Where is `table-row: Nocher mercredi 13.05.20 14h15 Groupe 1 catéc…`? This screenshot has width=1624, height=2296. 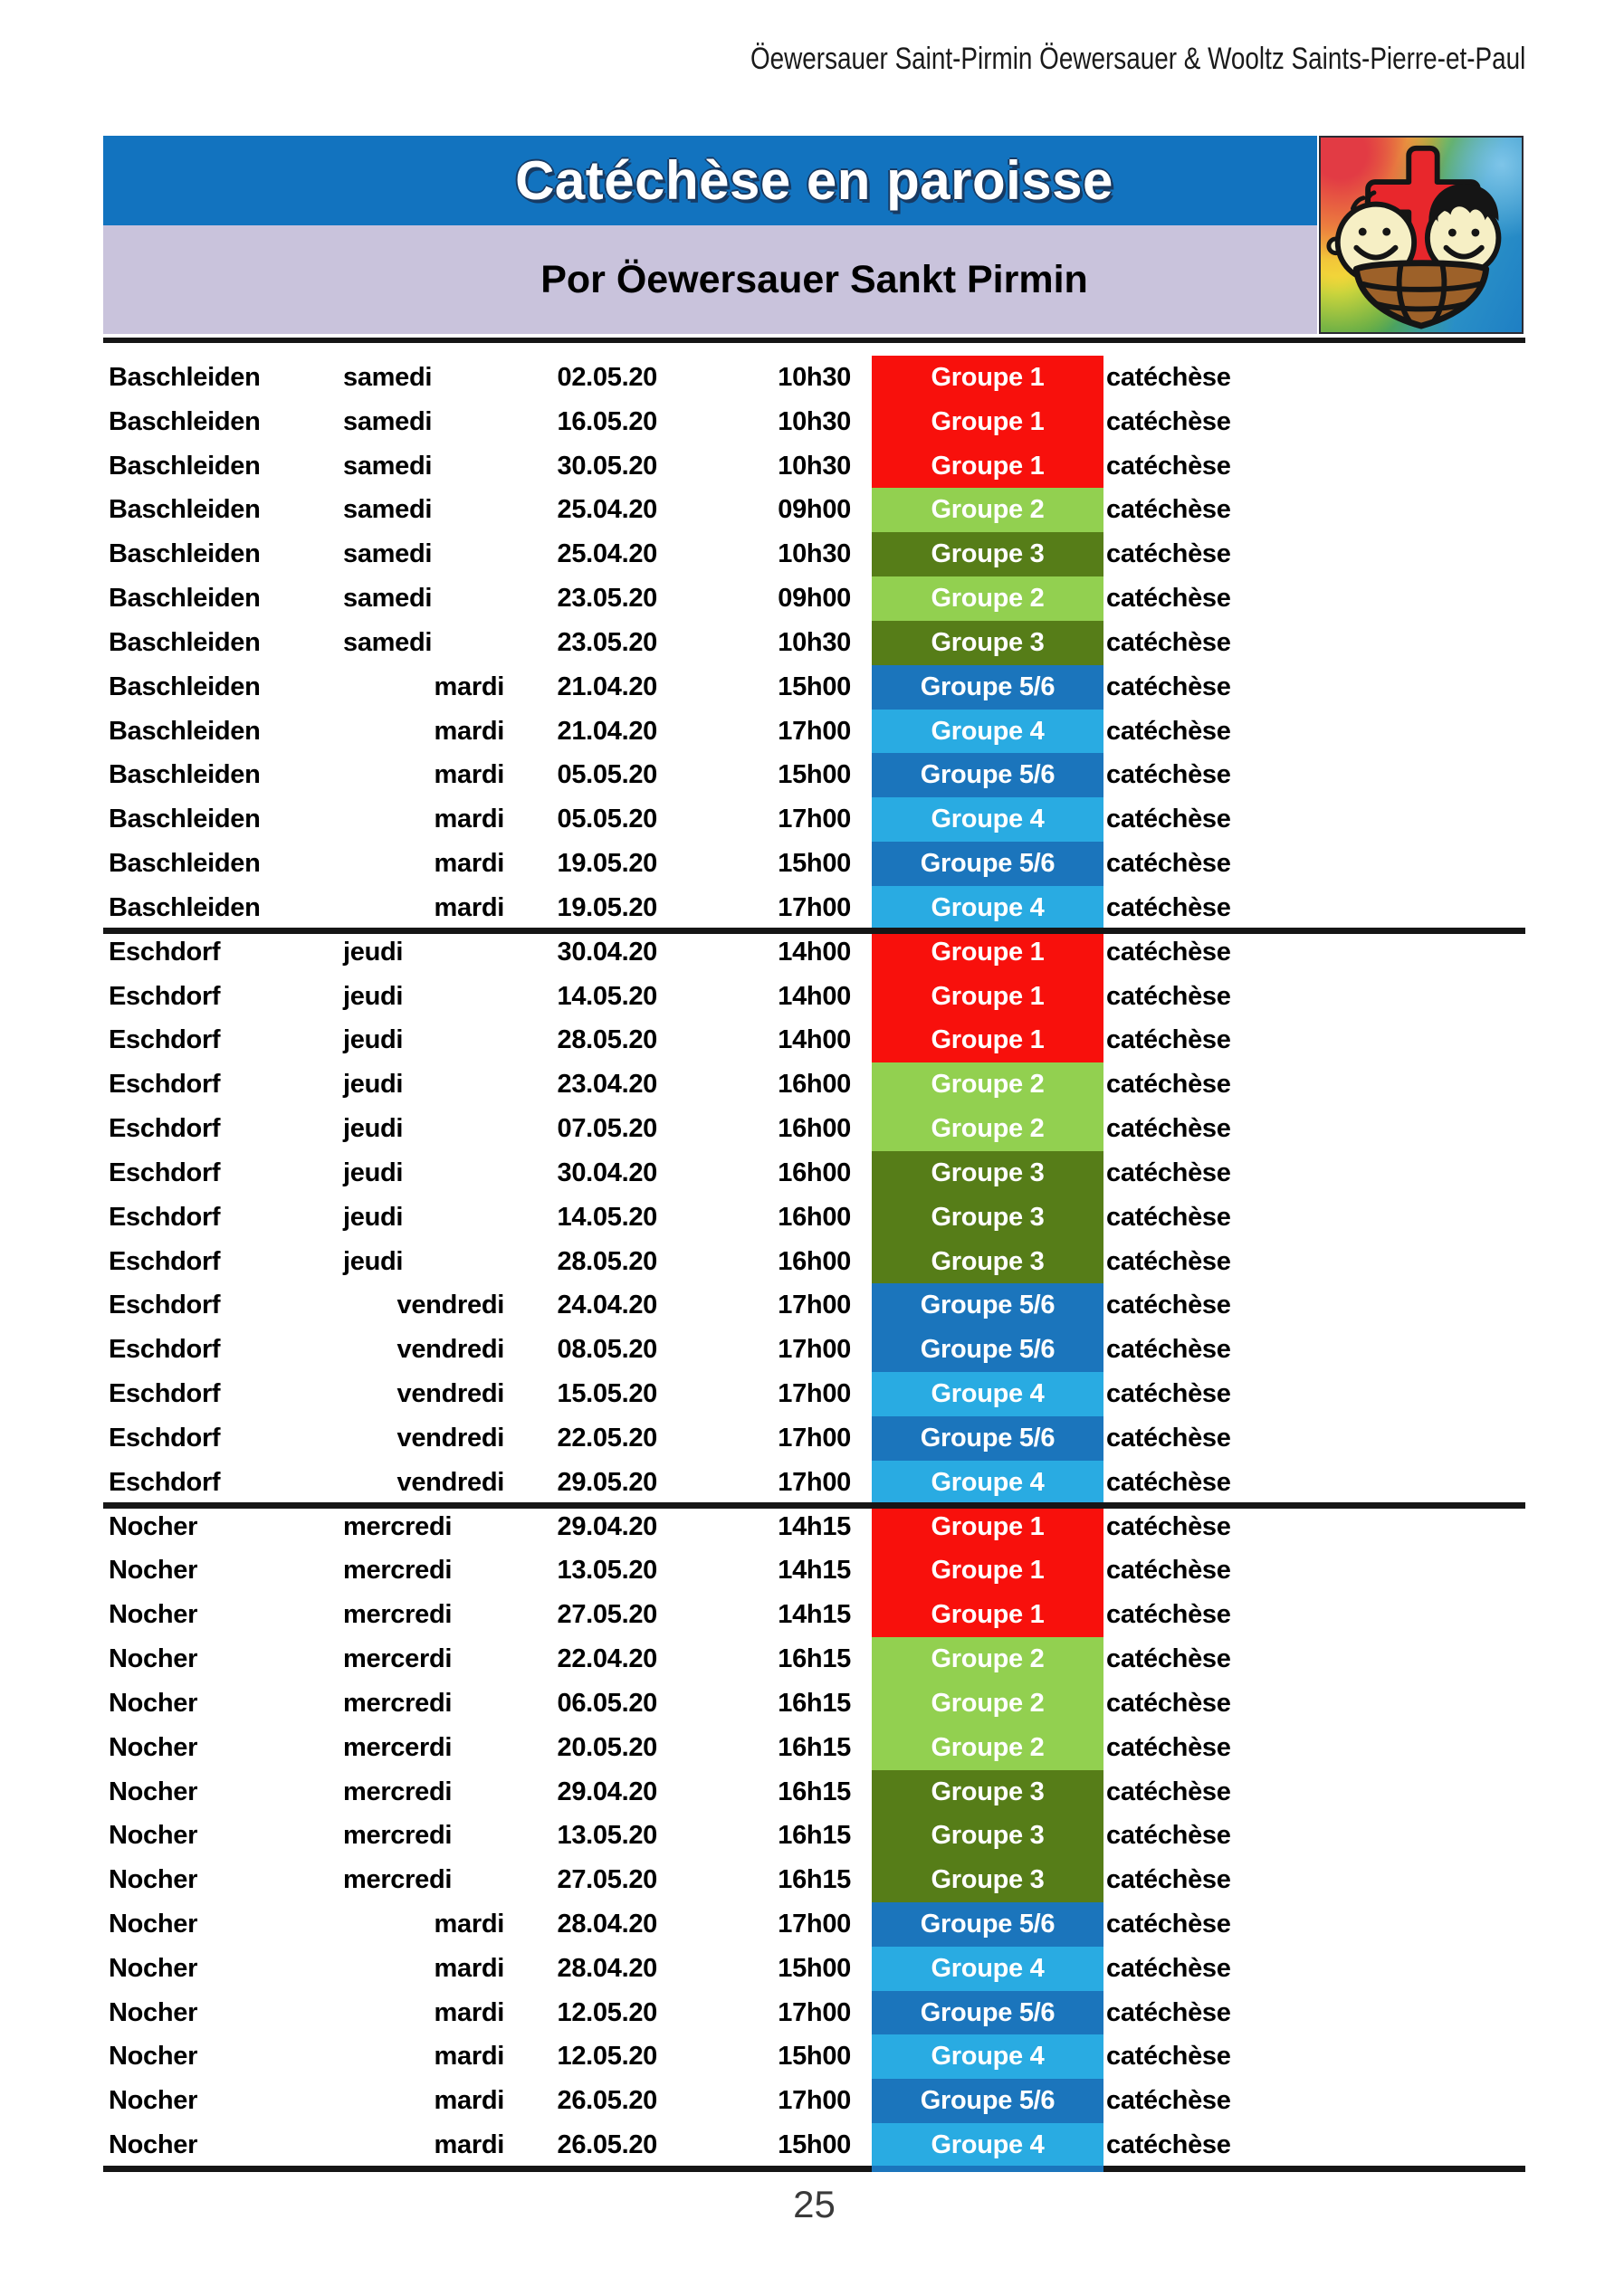
table-row: Nocher mercredi 13.05.20 14h15 Groupe 1 catéc… is located at coordinates (814, 1571).